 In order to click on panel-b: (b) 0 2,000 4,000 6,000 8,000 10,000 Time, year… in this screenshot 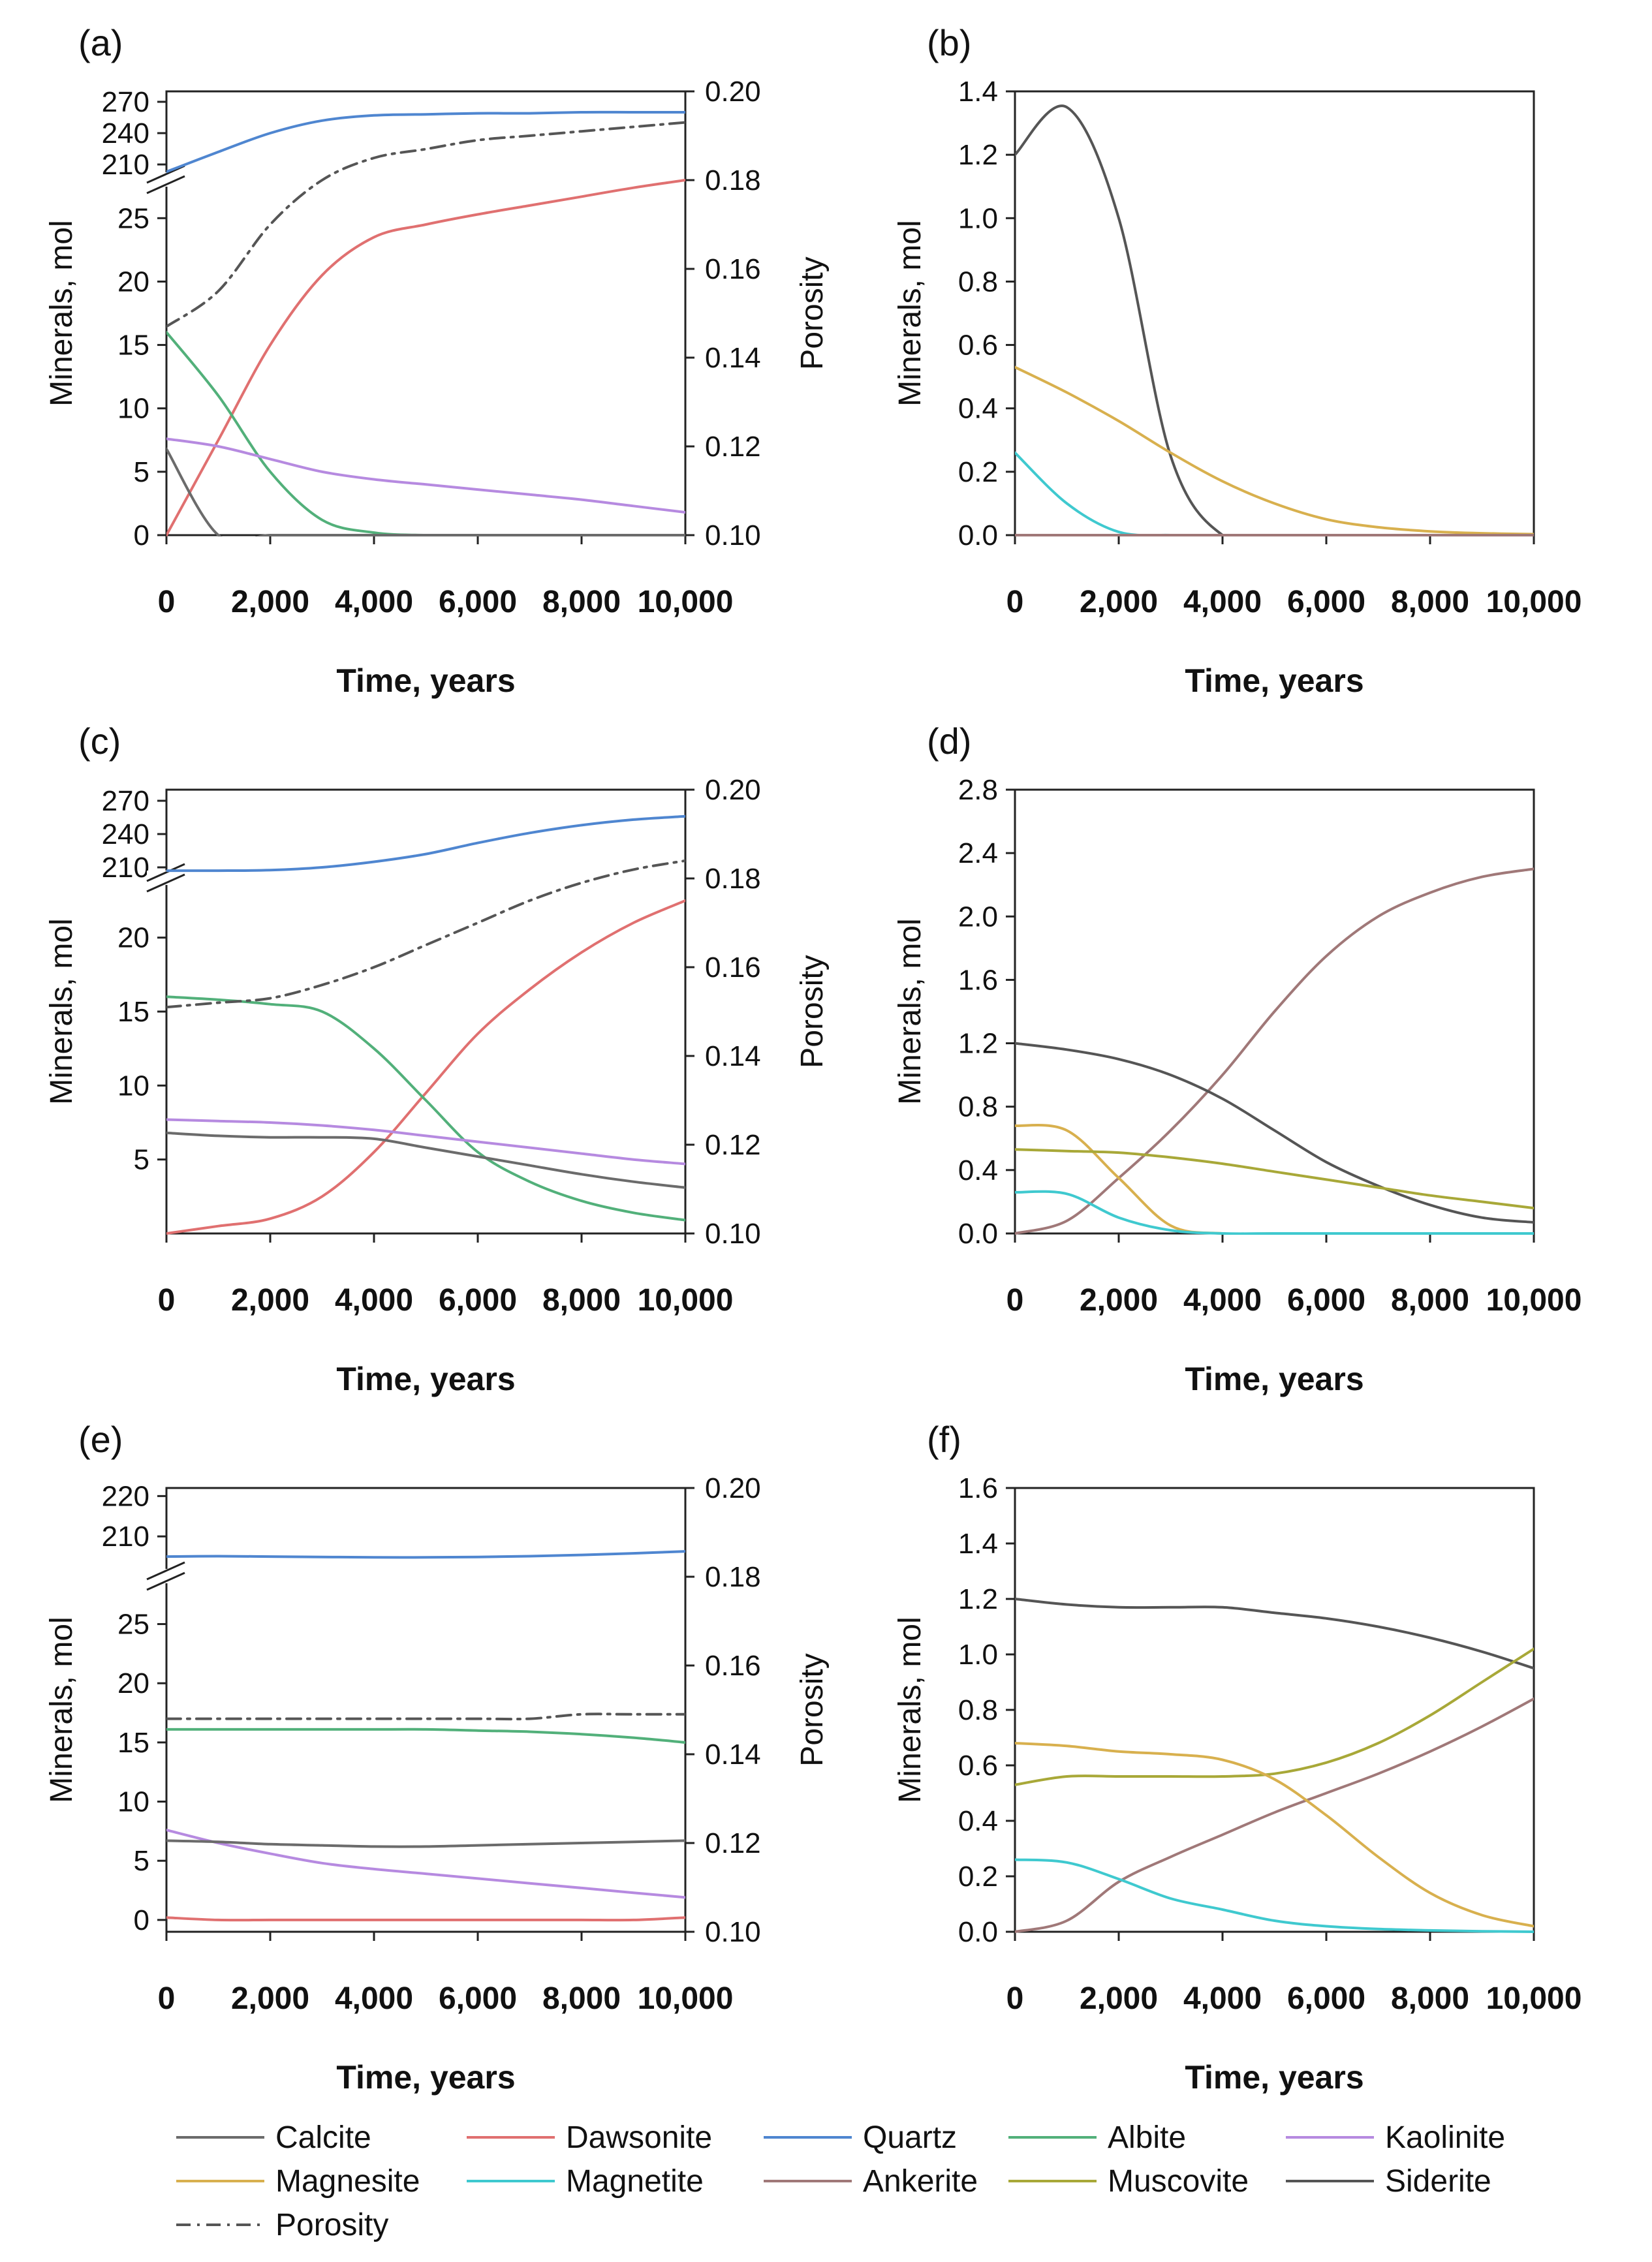, I will do `click(1237, 361)`.